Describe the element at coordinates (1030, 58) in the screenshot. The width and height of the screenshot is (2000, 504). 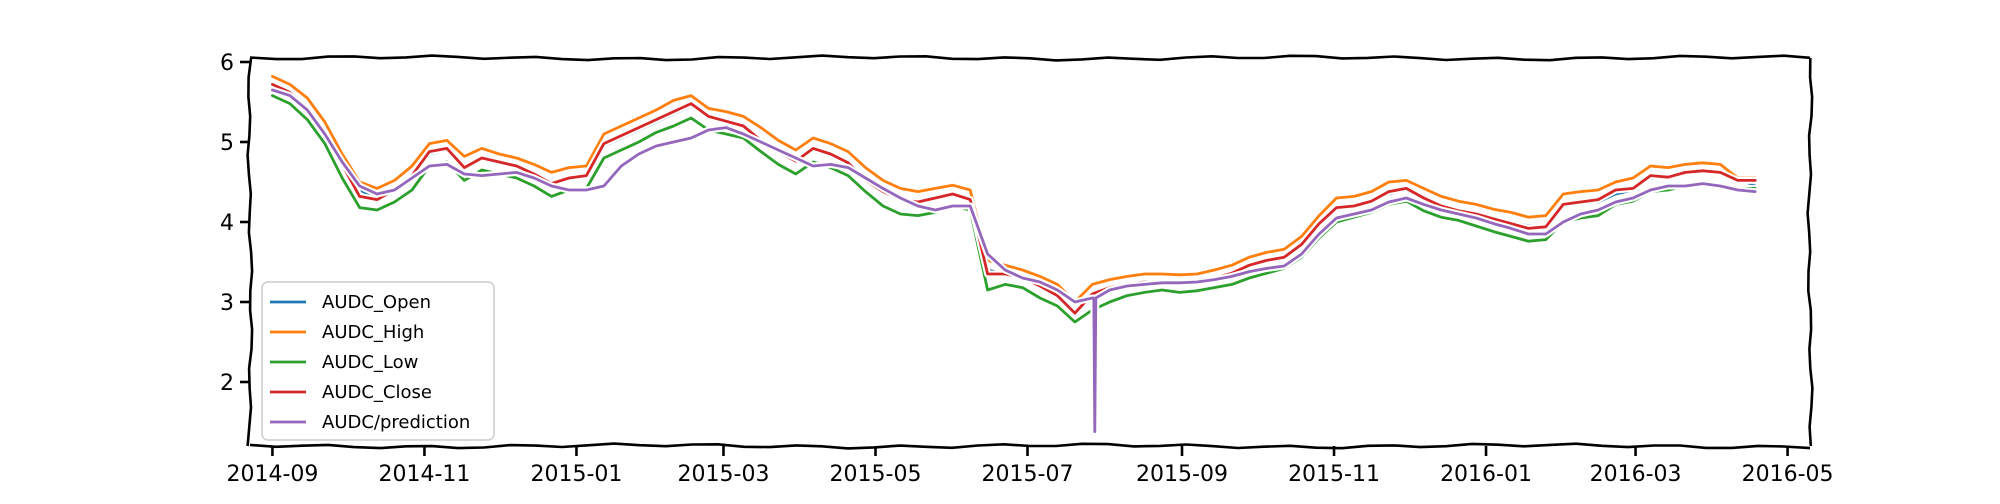
I see `plot-frame-top` at that location.